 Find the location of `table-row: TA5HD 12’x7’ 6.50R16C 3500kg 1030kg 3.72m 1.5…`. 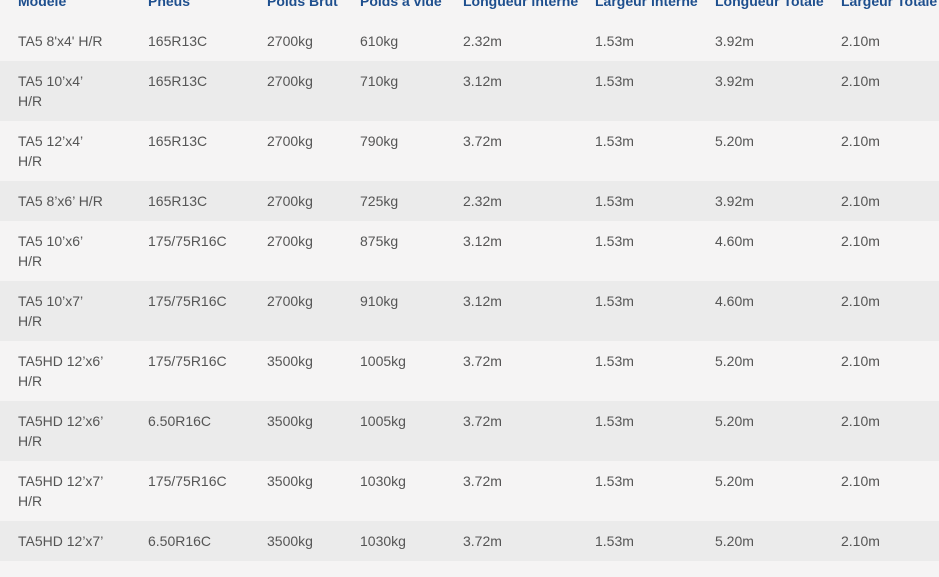

table-row: TA5HD 12’x7’ 6.50R16C 3500kg 1030kg 3.72m 1.5… is located at coordinates (469, 541).